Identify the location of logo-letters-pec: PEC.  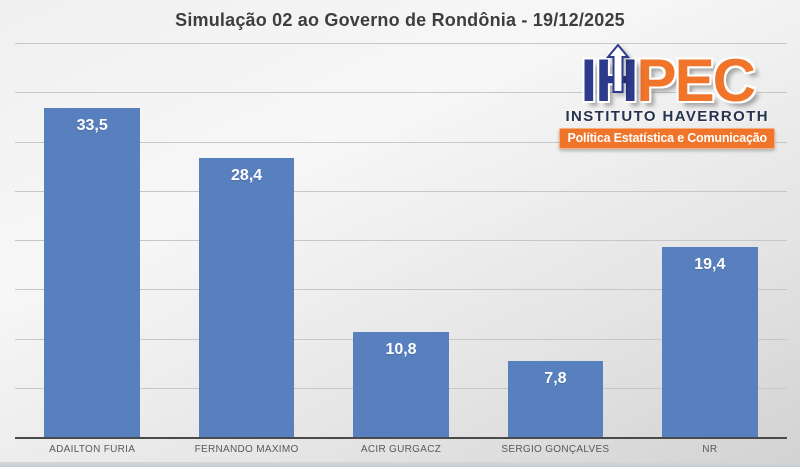
(696, 80).